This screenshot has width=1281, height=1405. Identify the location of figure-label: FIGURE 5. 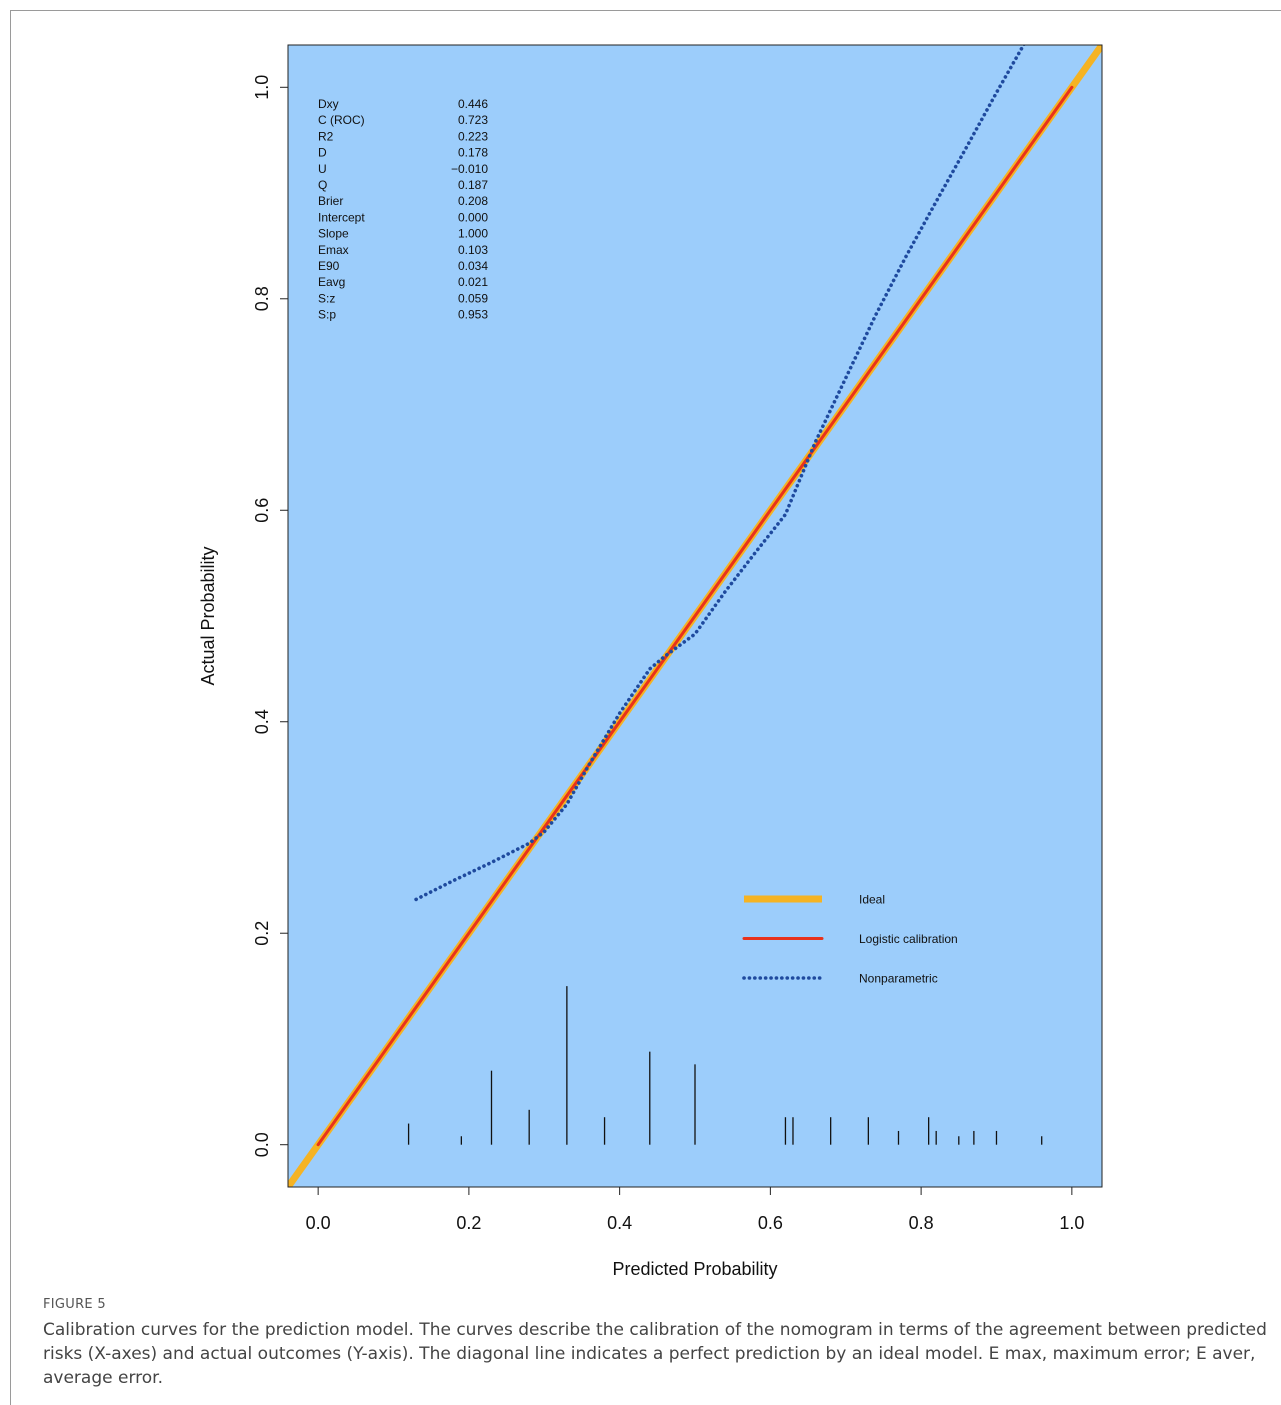
(74, 1304).